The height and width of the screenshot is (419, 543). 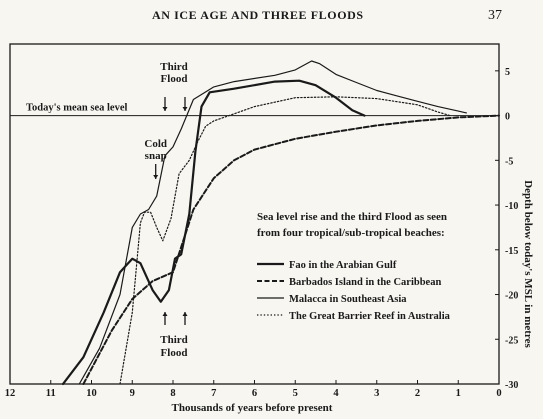 I want to click on y-tick-label: 5, so click(x=507, y=72).